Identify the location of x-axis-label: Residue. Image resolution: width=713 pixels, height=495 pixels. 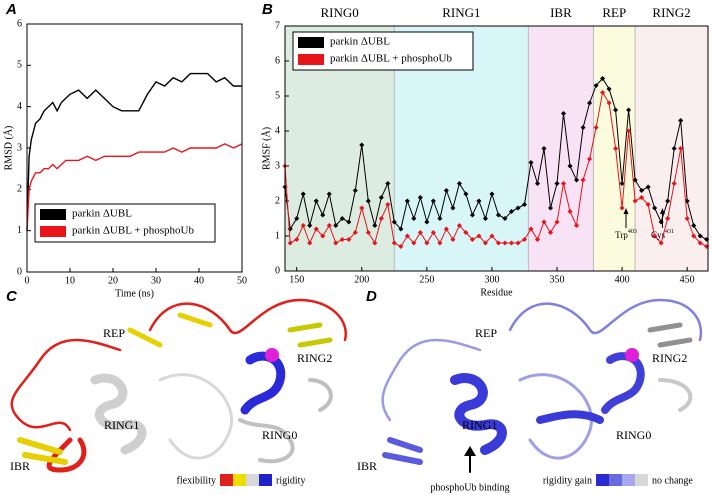
(496, 292).